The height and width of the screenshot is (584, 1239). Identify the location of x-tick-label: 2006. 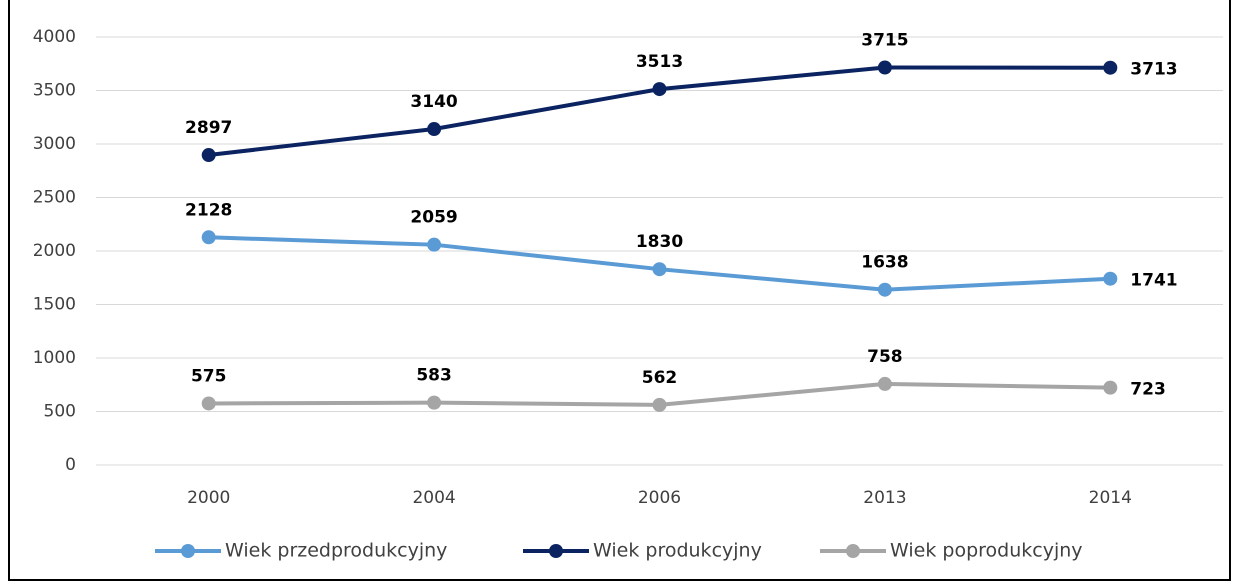
(659, 498).